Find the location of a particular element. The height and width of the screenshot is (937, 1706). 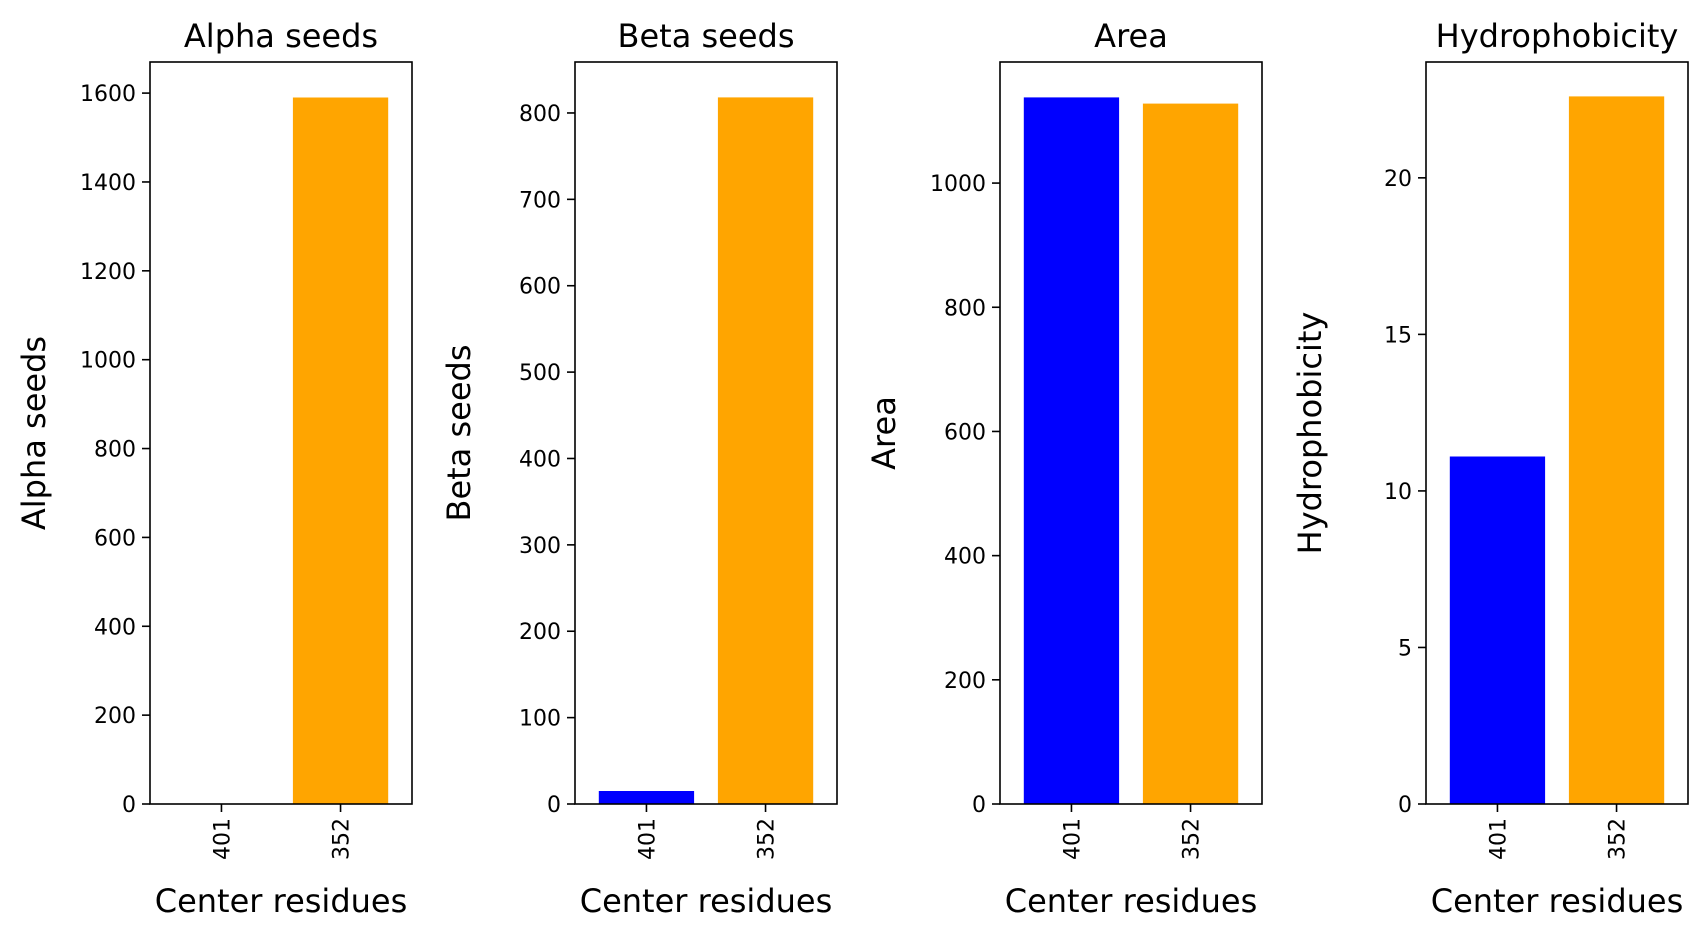

panel-title: Hydrophobicity is located at coordinates (1557, 36).